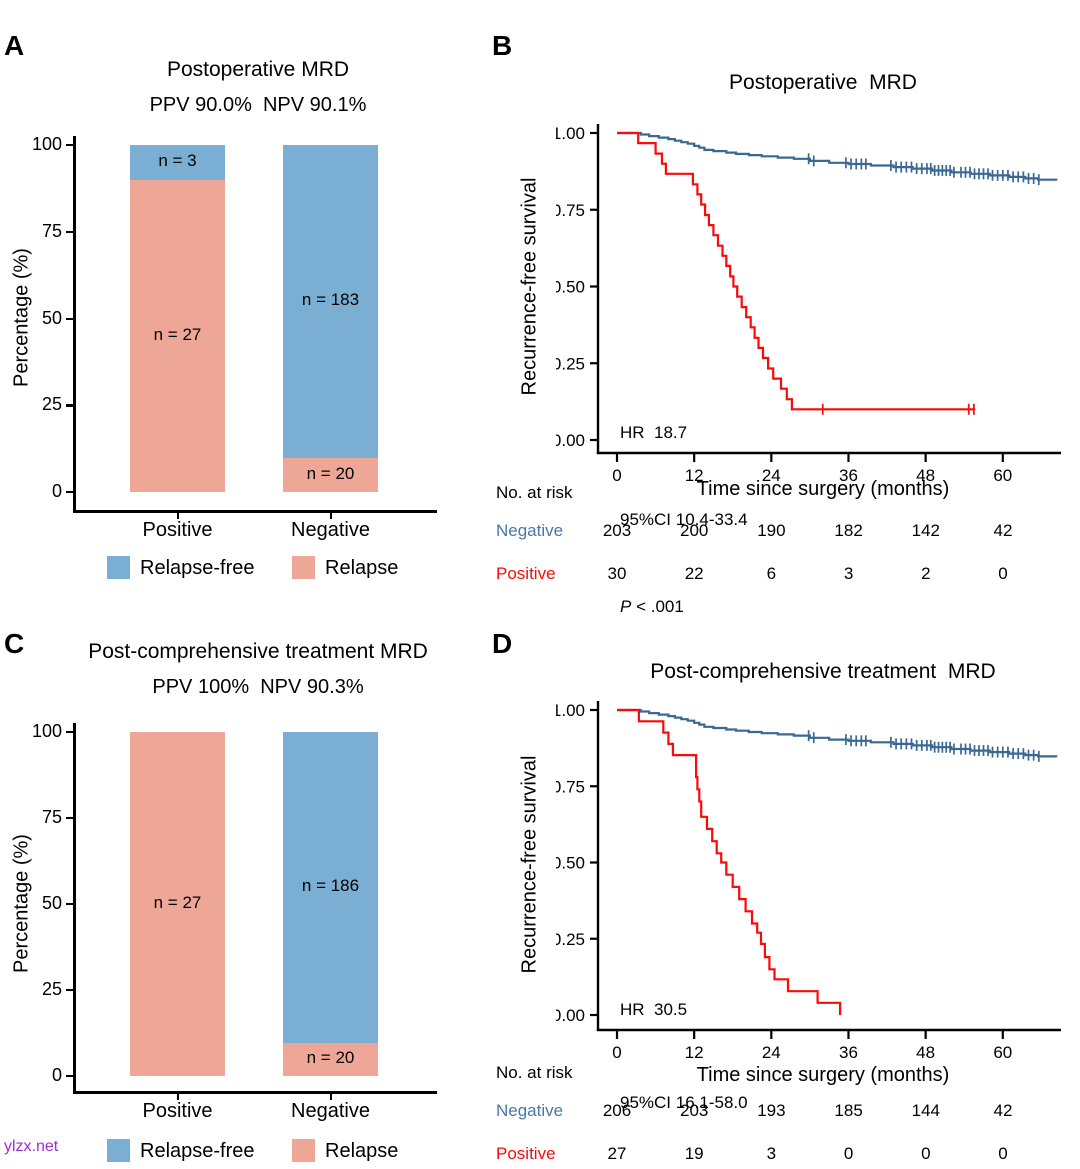 The width and height of the screenshot is (1080, 1169). Describe the element at coordinates (848, 1153) in the screenshot. I see `panel-d-risk-value-positive-t36: 0` at that location.